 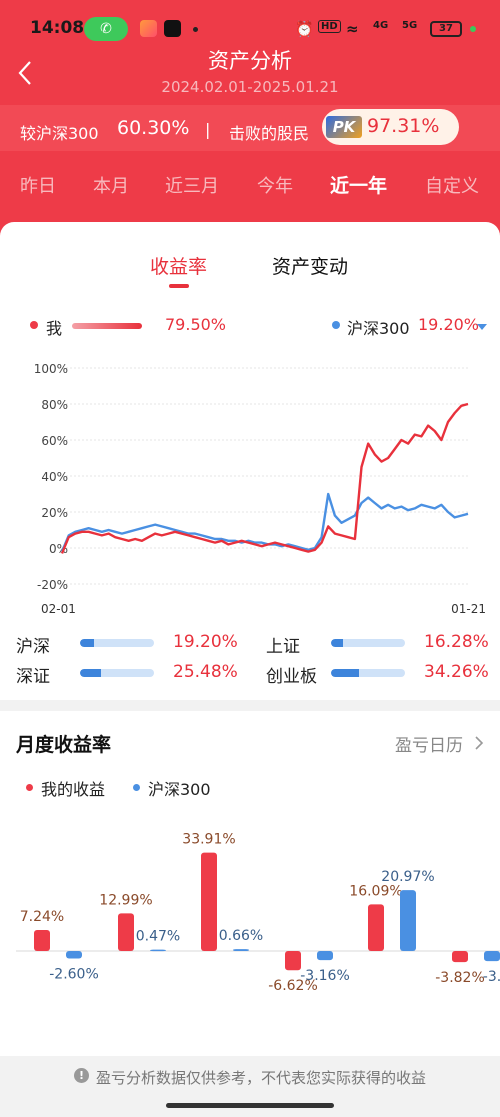 What do you see at coordinates (429, 746) in the screenshot?
I see `pnl-calendar-link: 盈亏日历` at bounding box center [429, 746].